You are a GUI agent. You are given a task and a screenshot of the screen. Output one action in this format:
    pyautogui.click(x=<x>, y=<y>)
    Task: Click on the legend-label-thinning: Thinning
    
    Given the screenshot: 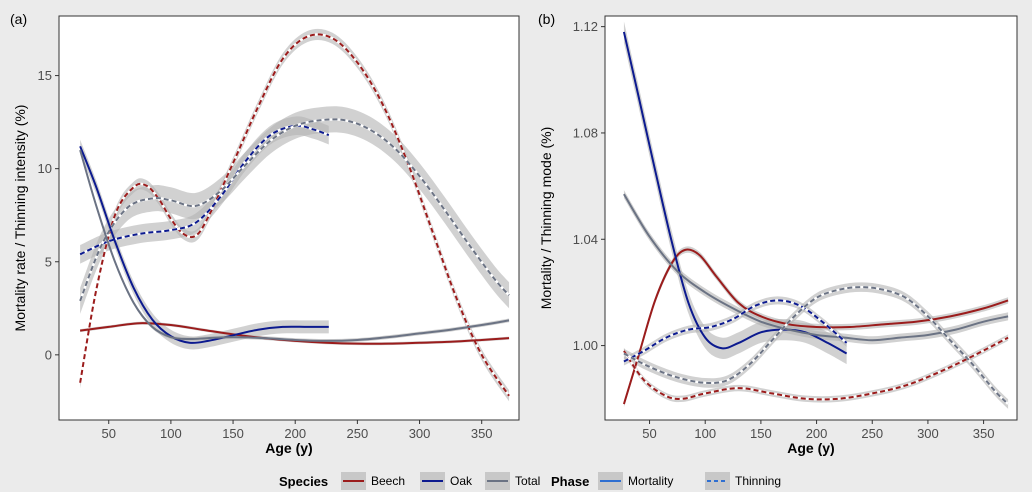 What is the action you would take?
    pyautogui.click(x=758, y=481)
    